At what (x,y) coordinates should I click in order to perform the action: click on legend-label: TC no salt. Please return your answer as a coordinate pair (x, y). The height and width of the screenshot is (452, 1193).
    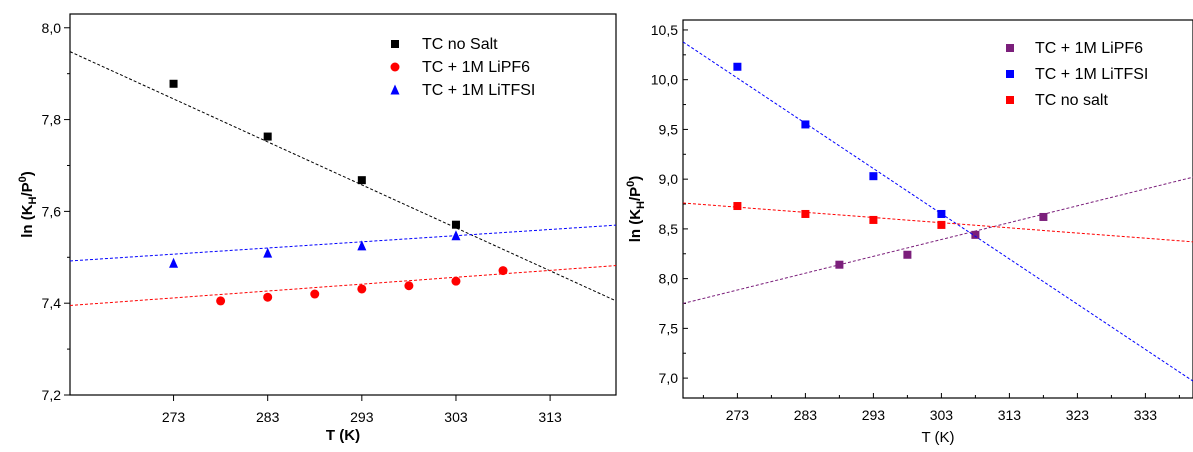
    Looking at the image, I should click on (1071, 100).